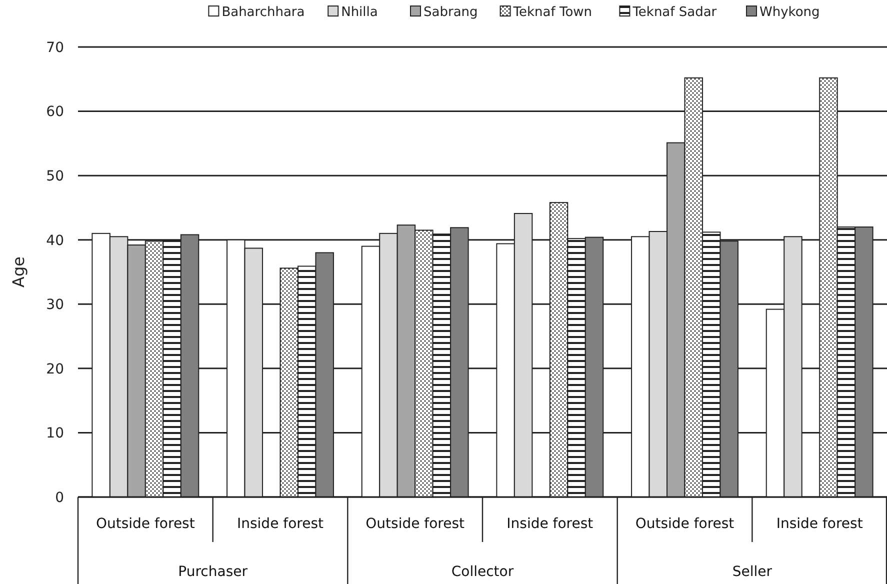  Describe the element at coordinates (55, 369) in the screenshot. I see `y-tick-label: 20` at that location.